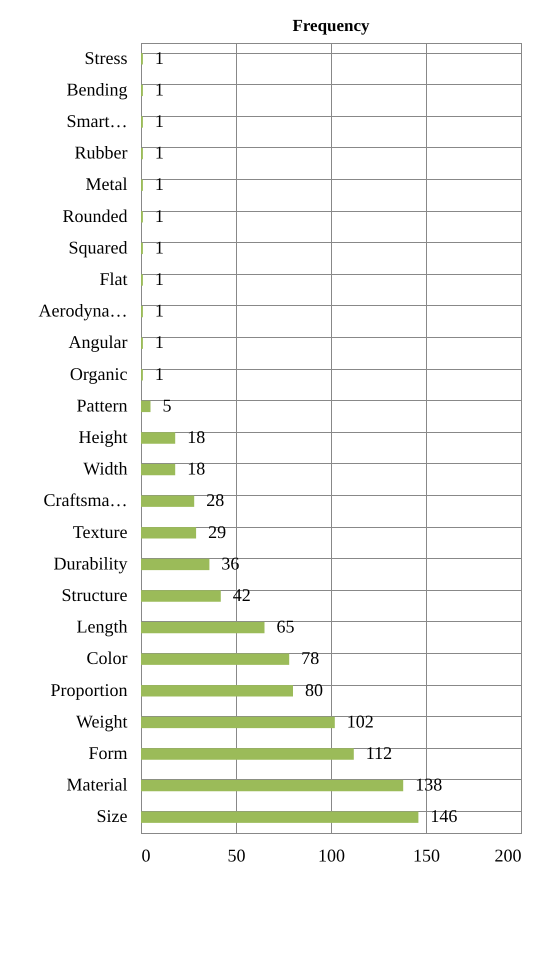  What do you see at coordinates (331, 25) in the screenshot?
I see `chart-title: Frequency` at bounding box center [331, 25].